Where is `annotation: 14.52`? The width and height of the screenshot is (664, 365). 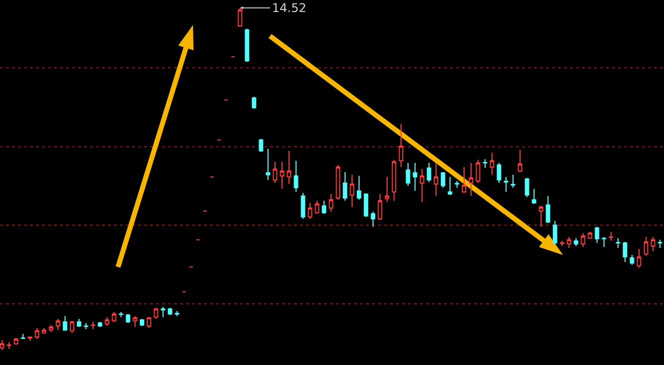
annotation: 14.52 is located at coordinates (289, 8).